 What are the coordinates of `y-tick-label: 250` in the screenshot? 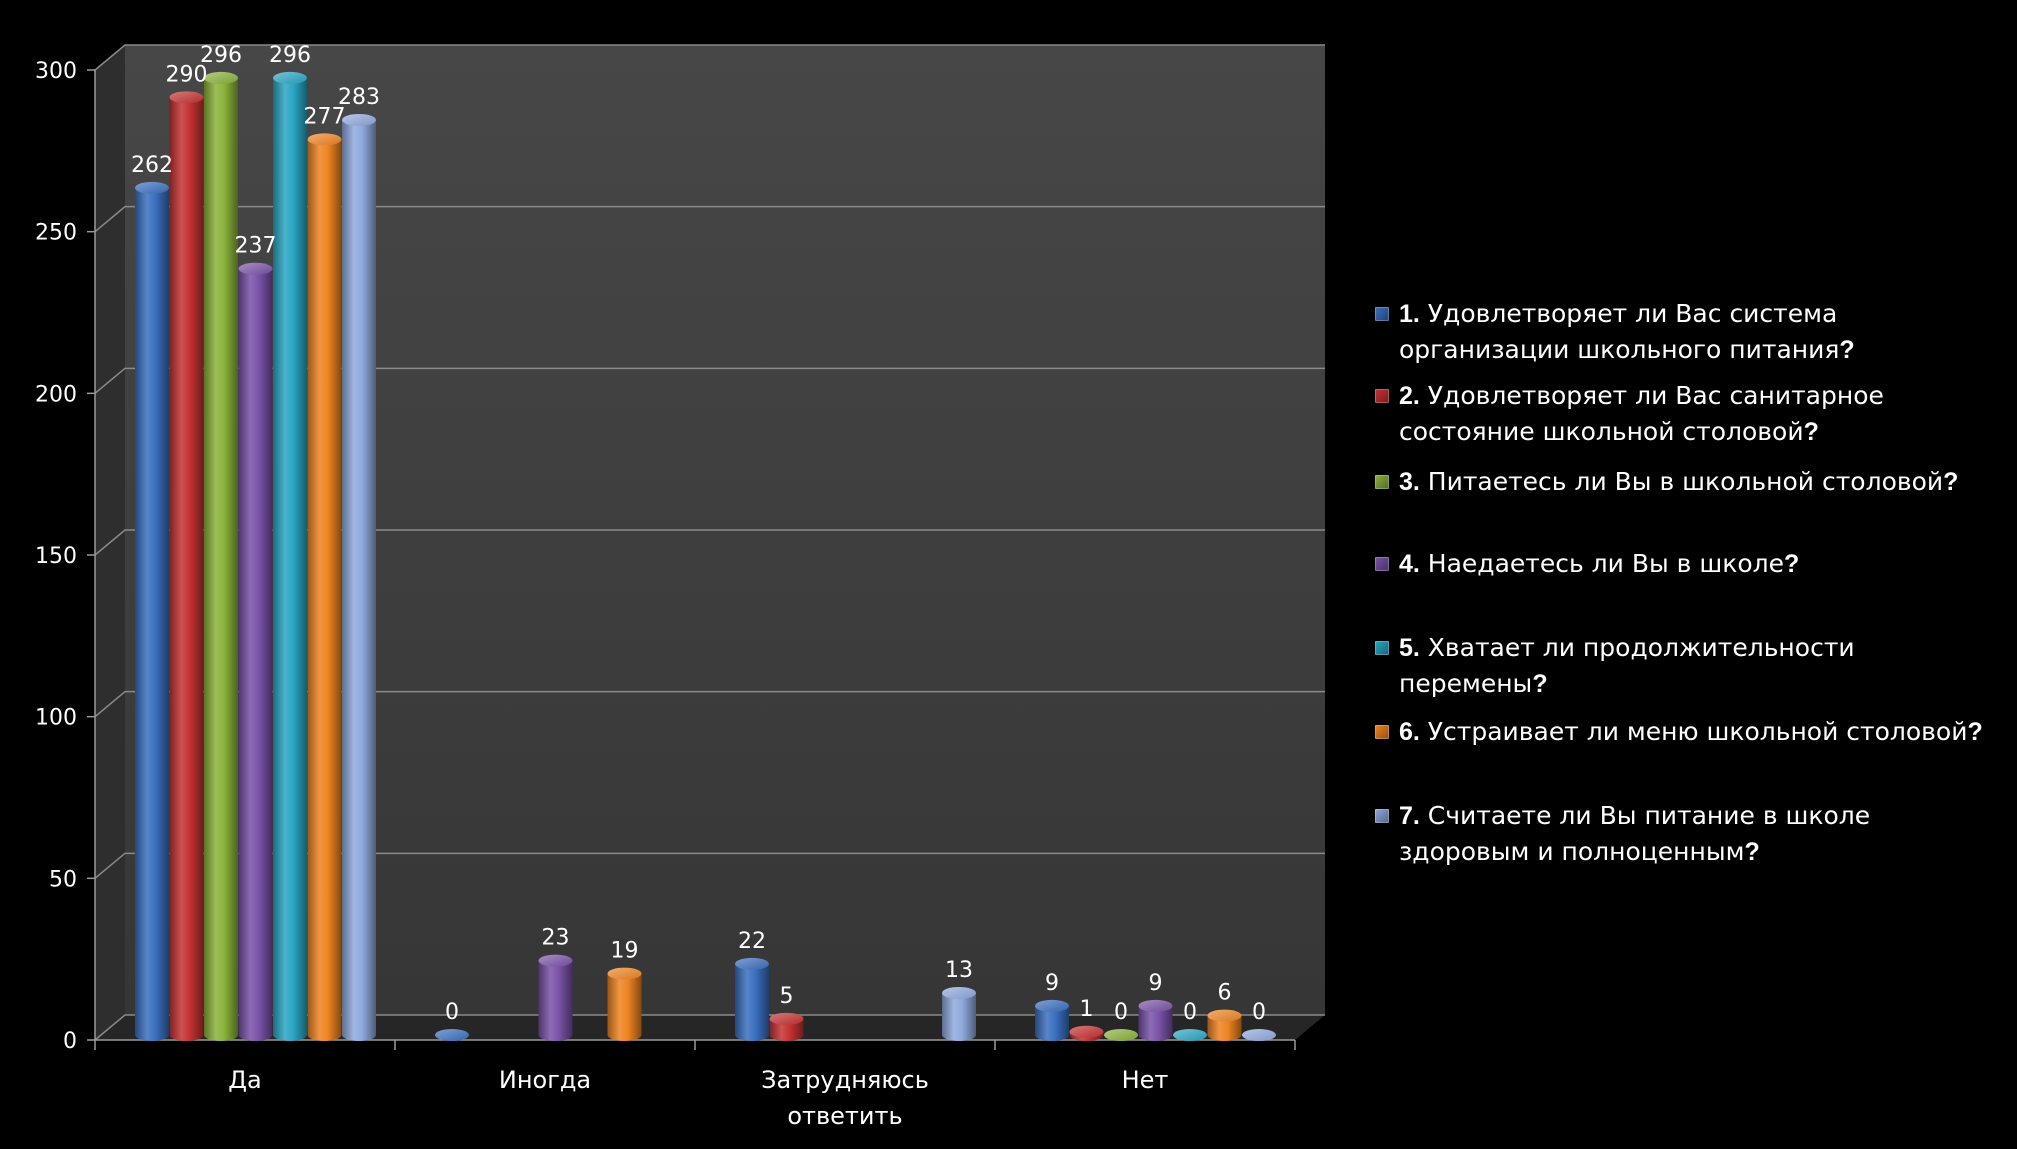 It's located at (56, 233).